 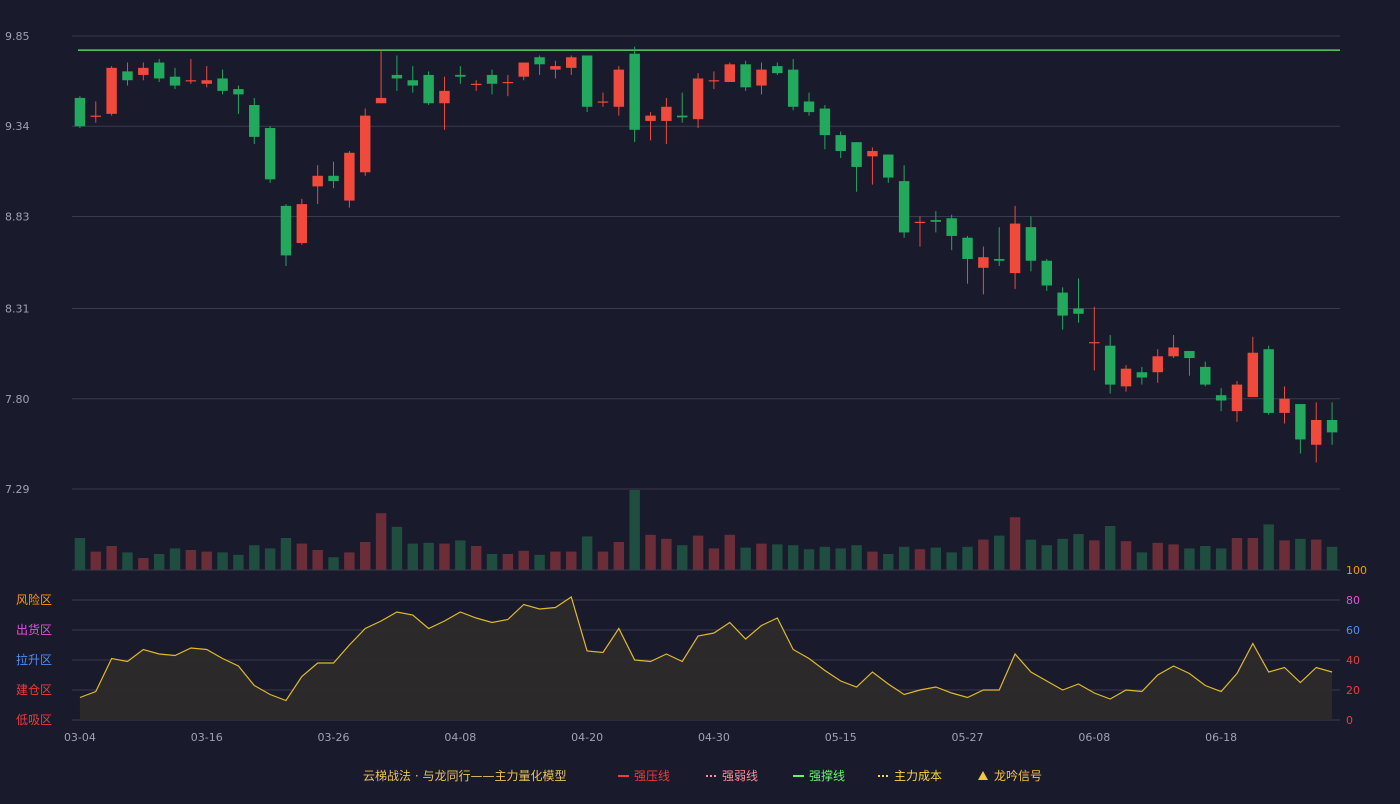 What do you see at coordinates (827, 775) in the screenshot?
I see `legend-item-label: 强撑线` at bounding box center [827, 775].